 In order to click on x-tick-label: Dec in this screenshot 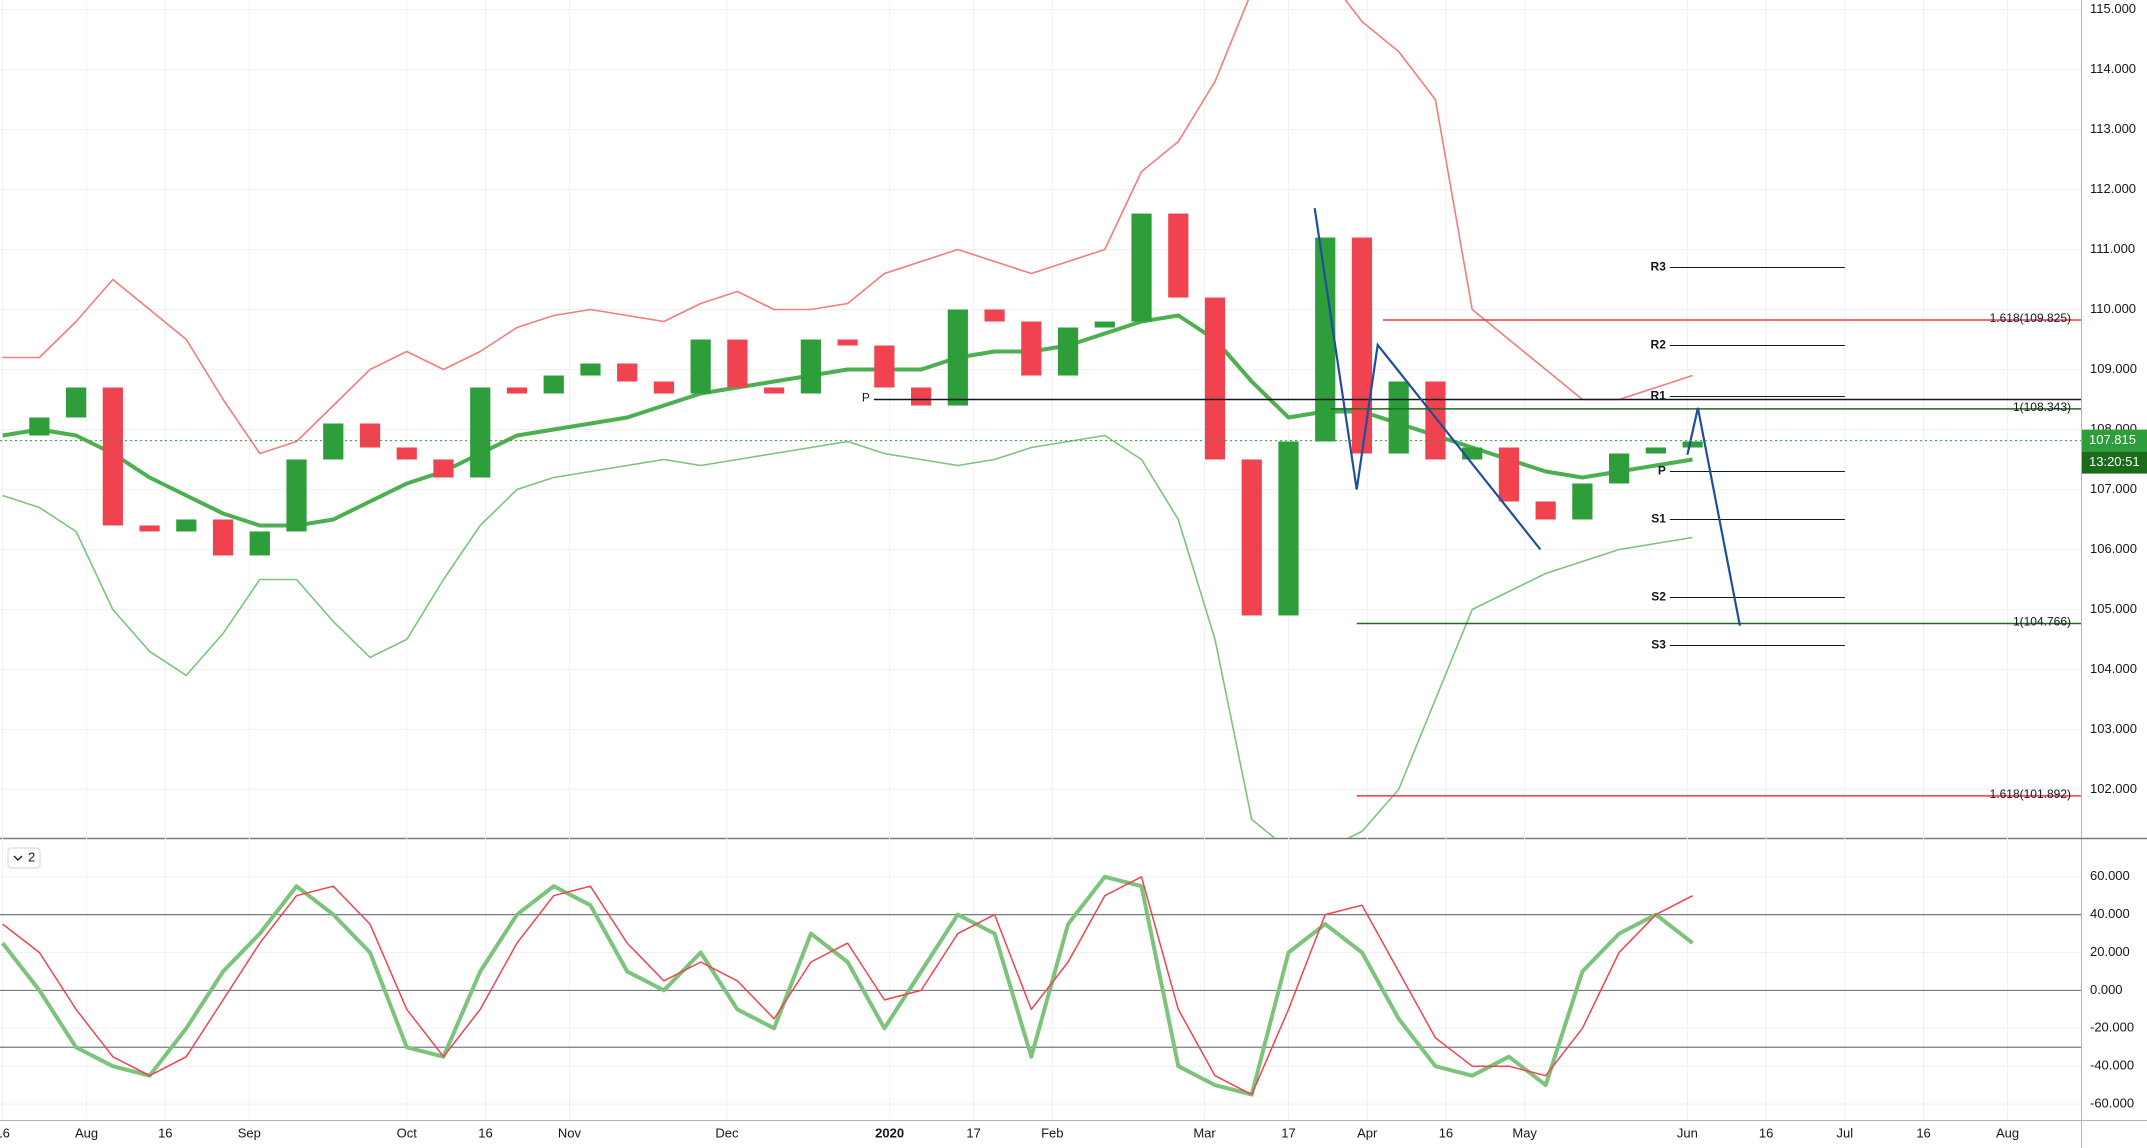, I will do `click(727, 1132)`.